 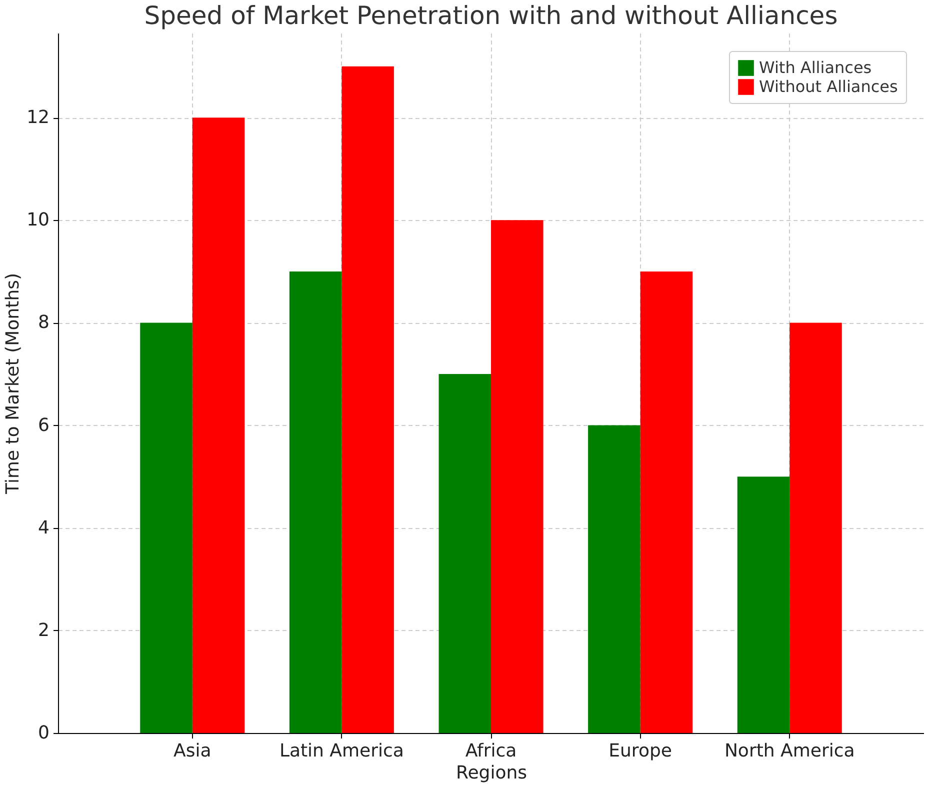 I want to click on y-tick-label: 8, so click(x=44, y=323).